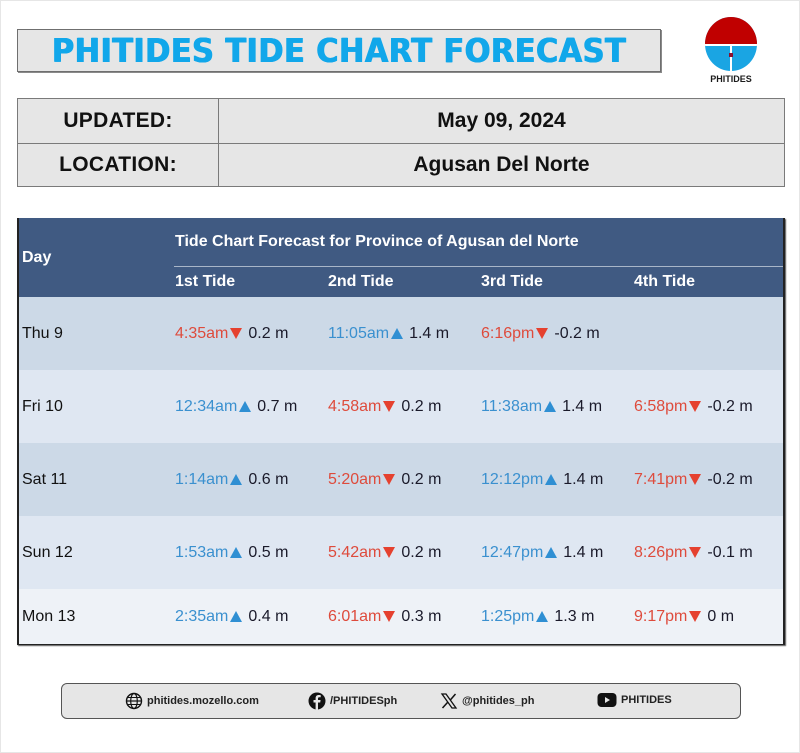 The width and height of the screenshot is (800, 753). I want to click on tide-time: 12:34am, so click(206, 406).